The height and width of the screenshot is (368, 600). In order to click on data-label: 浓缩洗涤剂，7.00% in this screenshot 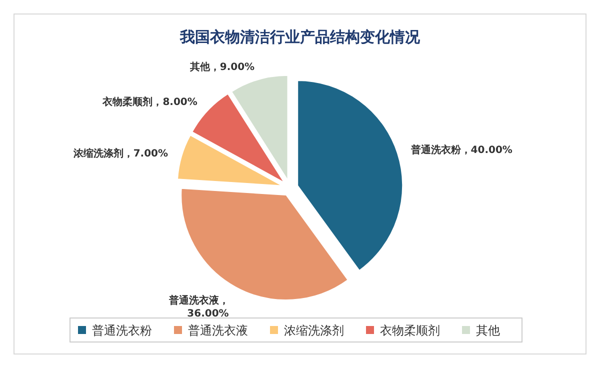, I will do `click(120, 154)`.